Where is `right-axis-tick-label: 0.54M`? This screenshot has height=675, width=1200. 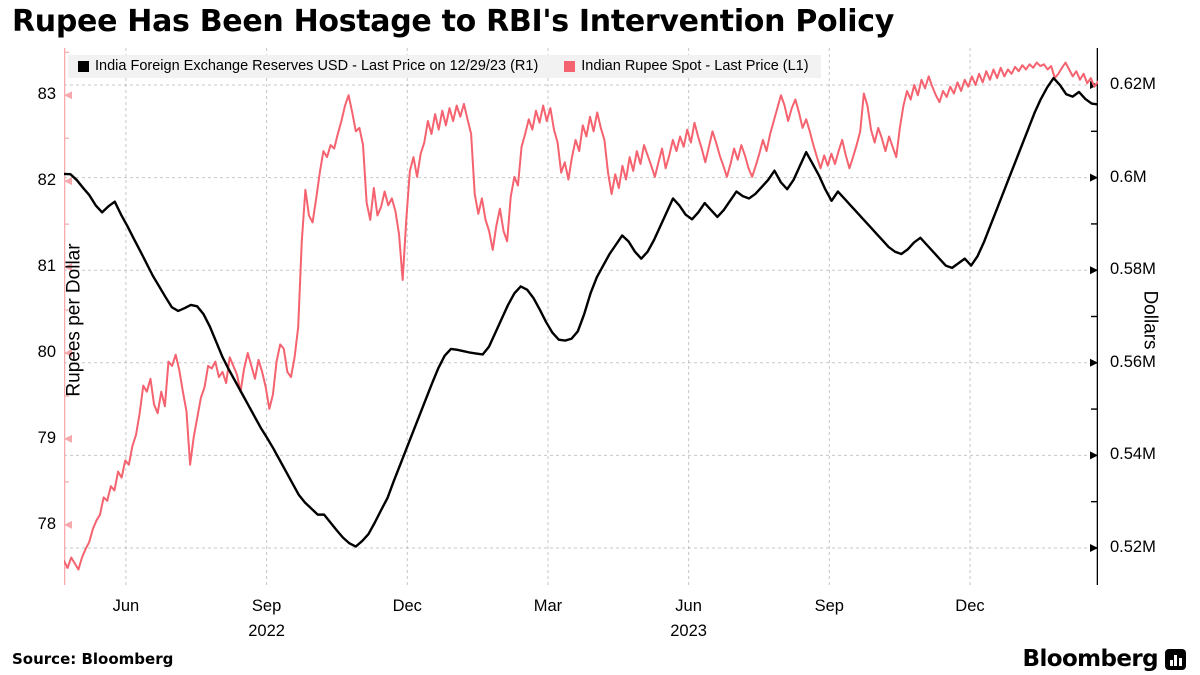
right-axis-tick-label: 0.54M is located at coordinates (1133, 454).